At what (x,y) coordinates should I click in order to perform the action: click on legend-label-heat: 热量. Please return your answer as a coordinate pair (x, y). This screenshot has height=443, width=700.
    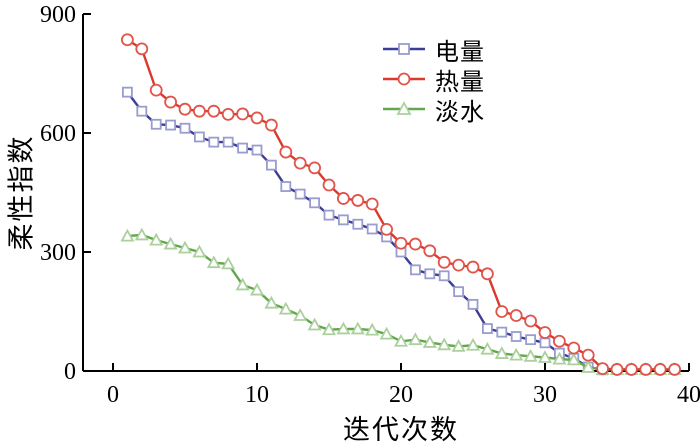
    Looking at the image, I should click on (460, 82).